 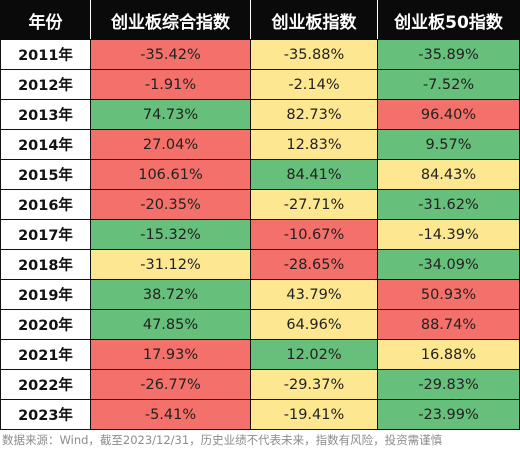 I want to click on value-cell: -35.88%, so click(x=314, y=54).